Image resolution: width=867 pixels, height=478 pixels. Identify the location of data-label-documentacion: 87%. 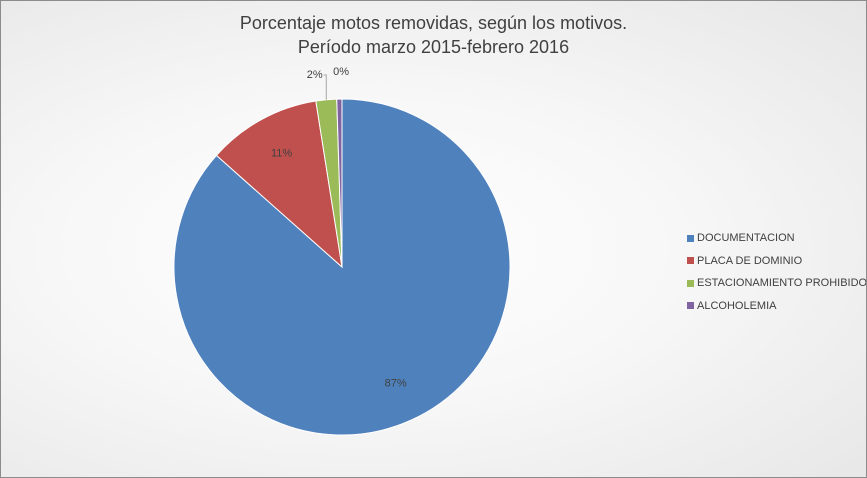
(396, 384).